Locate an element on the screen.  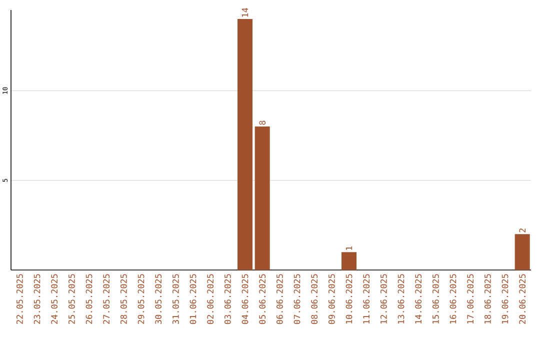
x-tick-label: 13.06.2025 is located at coordinates (401, 299).